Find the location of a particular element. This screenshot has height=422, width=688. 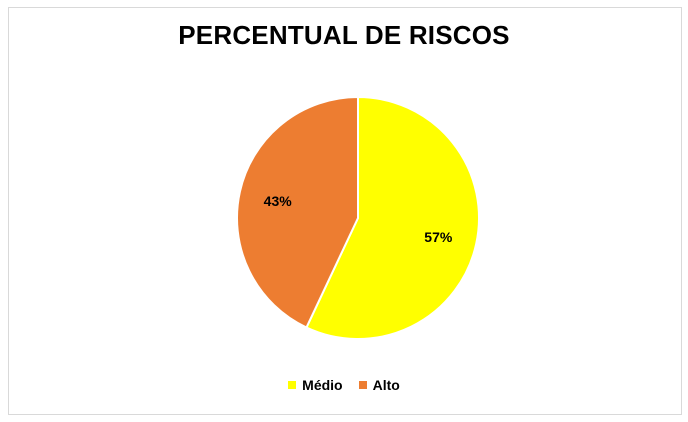

data-label-medio: 57% is located at coordinates (438, 237).